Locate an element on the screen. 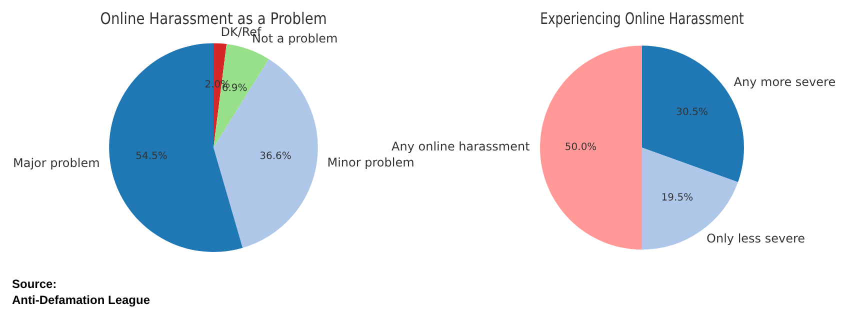 The height and width of the screenshot is (328, 854). data-label: 30.5% is located at coordinates (692, 112).